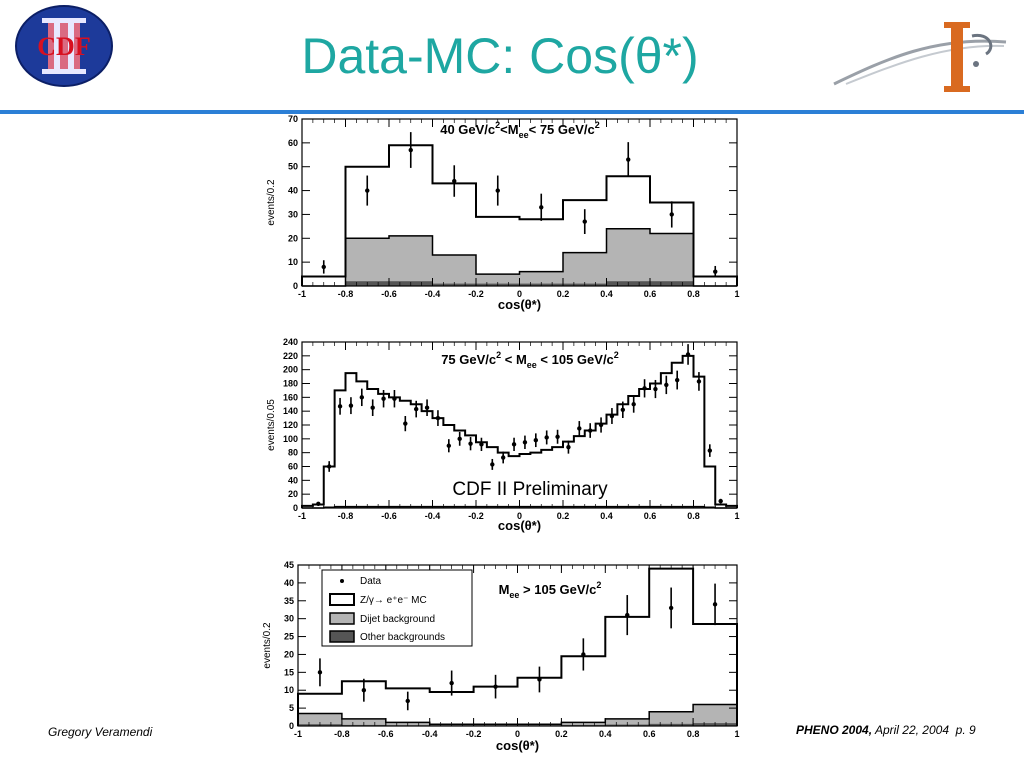 This screenshot has height=768, width=1024. I want to click on chart-title: 75 GeV/c2 < Mee < 105 GeV/c2, so click(530, 360).